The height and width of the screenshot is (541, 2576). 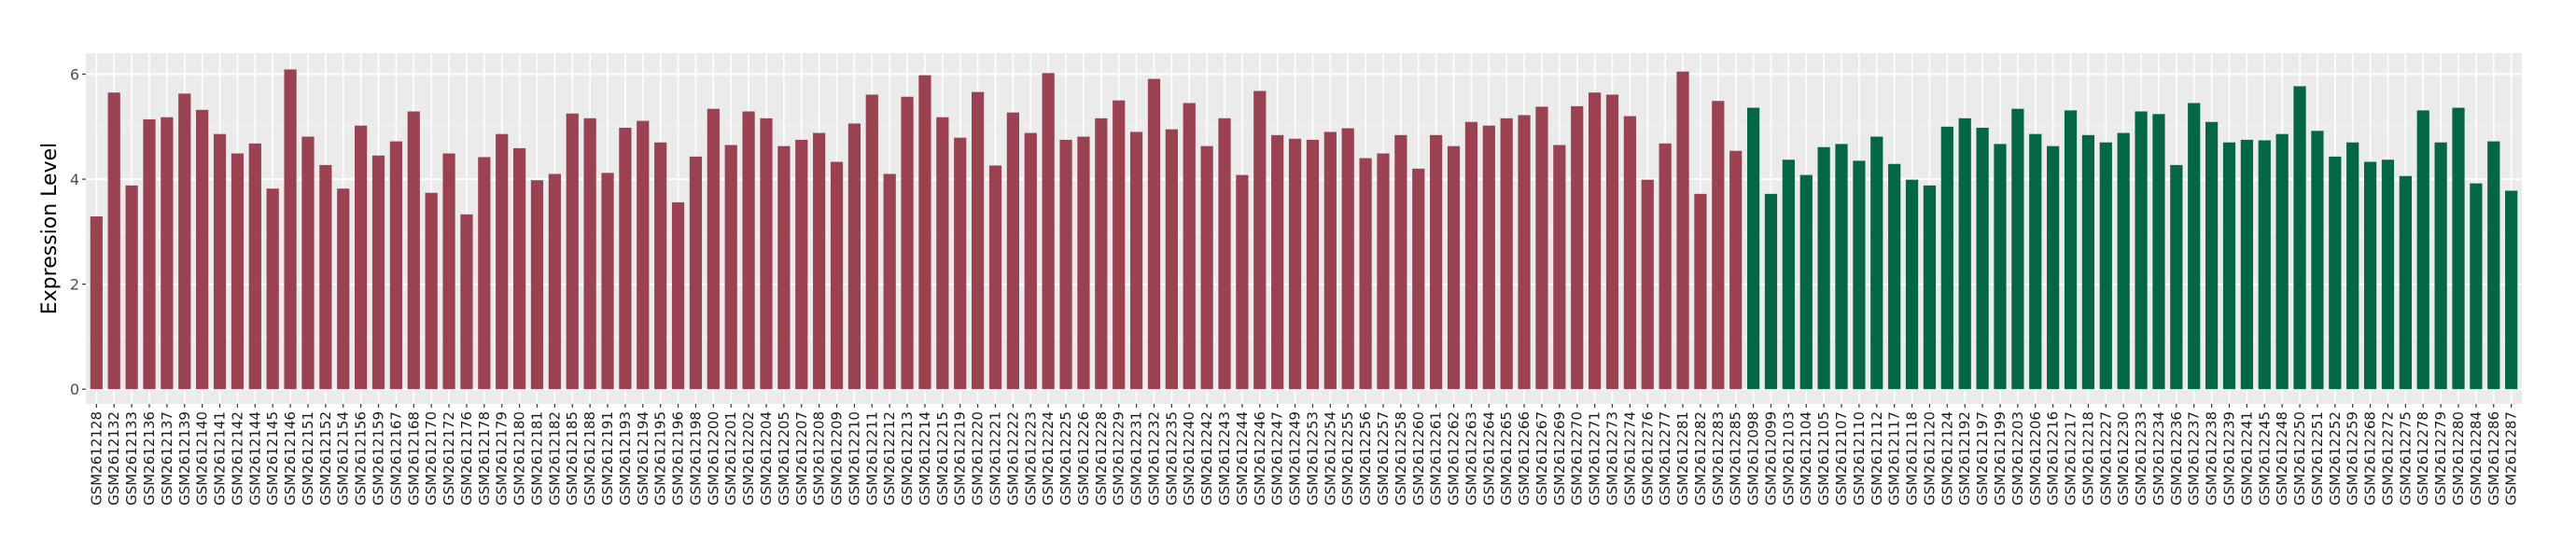 What do you see at coordinates (607, 281) in the screenshot?
I see `bar-GSM2612191` at bounding box center [607, 281].